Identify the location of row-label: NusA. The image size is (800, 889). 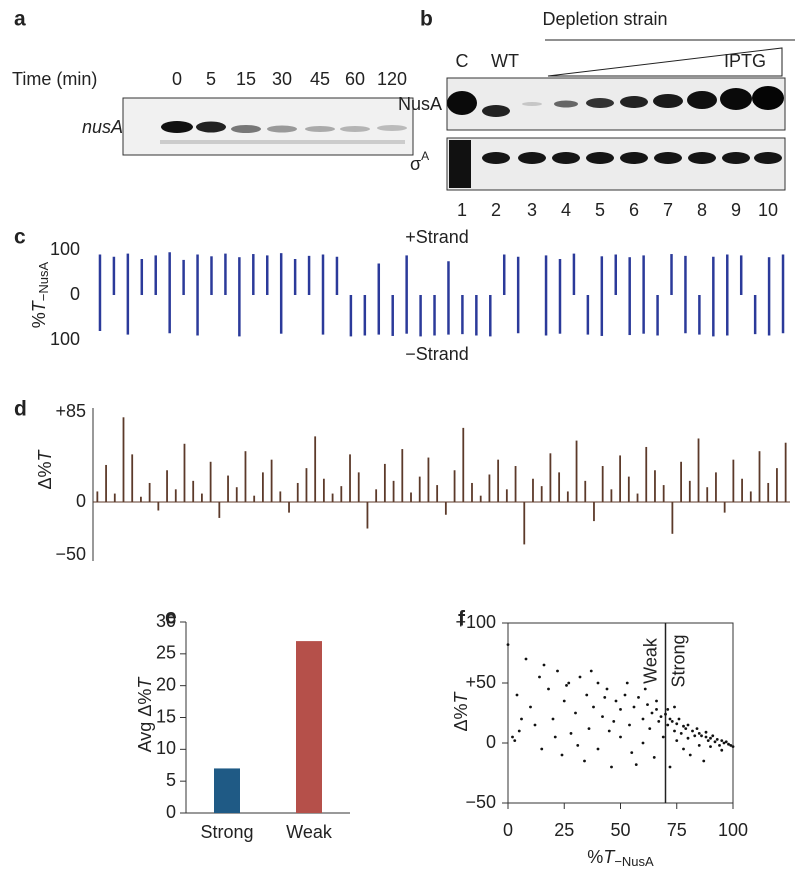
(420, 104).